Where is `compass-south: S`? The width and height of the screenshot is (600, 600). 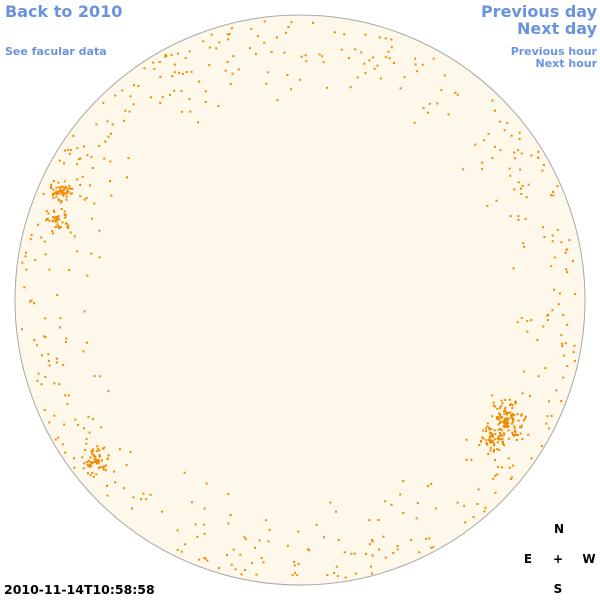
compass-south: S is located at coordinates (558, 589).